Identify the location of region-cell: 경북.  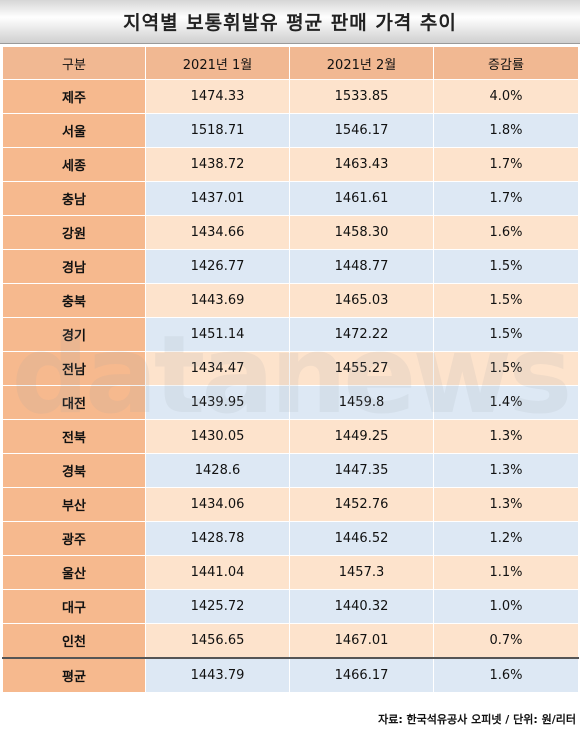
(74, 470).